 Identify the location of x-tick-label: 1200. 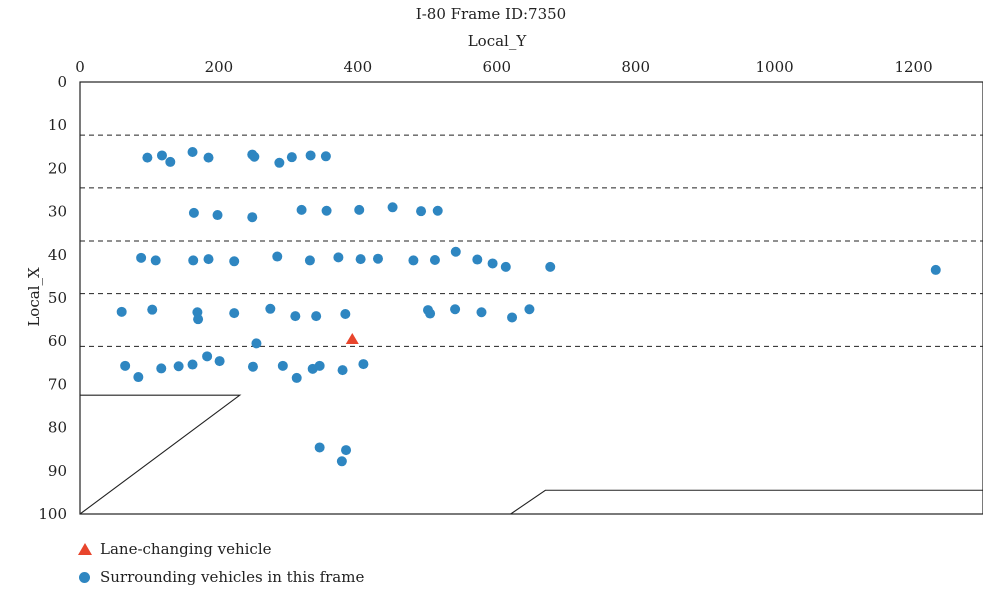
(913, 67).